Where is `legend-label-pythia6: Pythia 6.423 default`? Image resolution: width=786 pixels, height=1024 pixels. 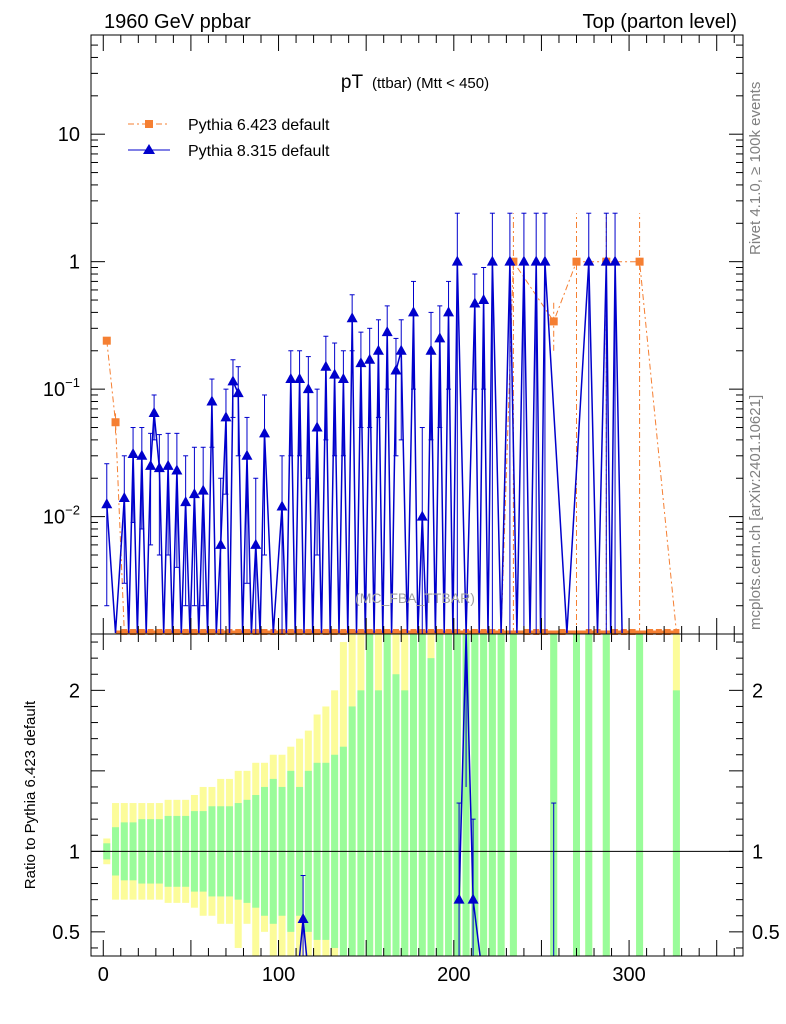 legend-label-pythia6: Pythia 6.423 default is located at coordinates (259, 125).